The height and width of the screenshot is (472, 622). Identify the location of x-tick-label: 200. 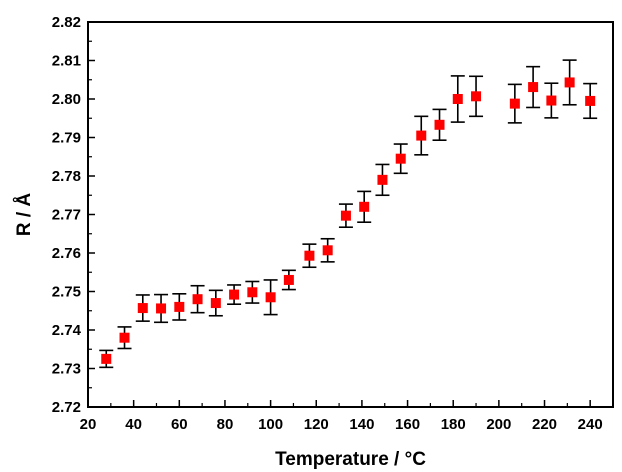
(498, 424).